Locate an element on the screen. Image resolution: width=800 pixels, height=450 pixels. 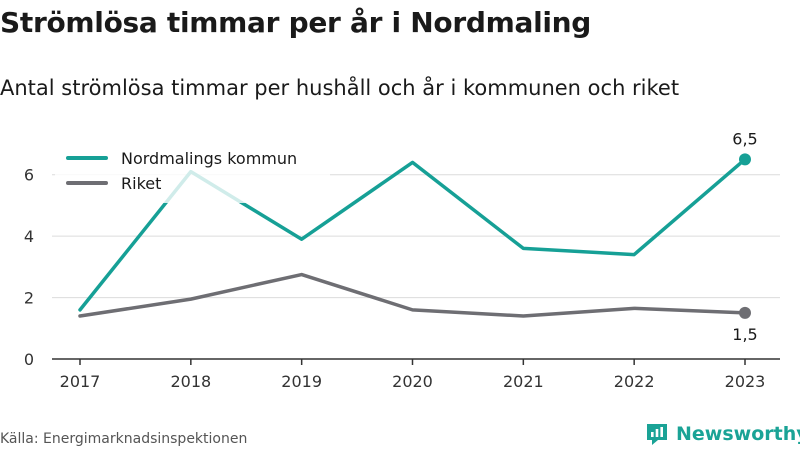
y-tick-label: 6 is located at coordinates (29, 175).